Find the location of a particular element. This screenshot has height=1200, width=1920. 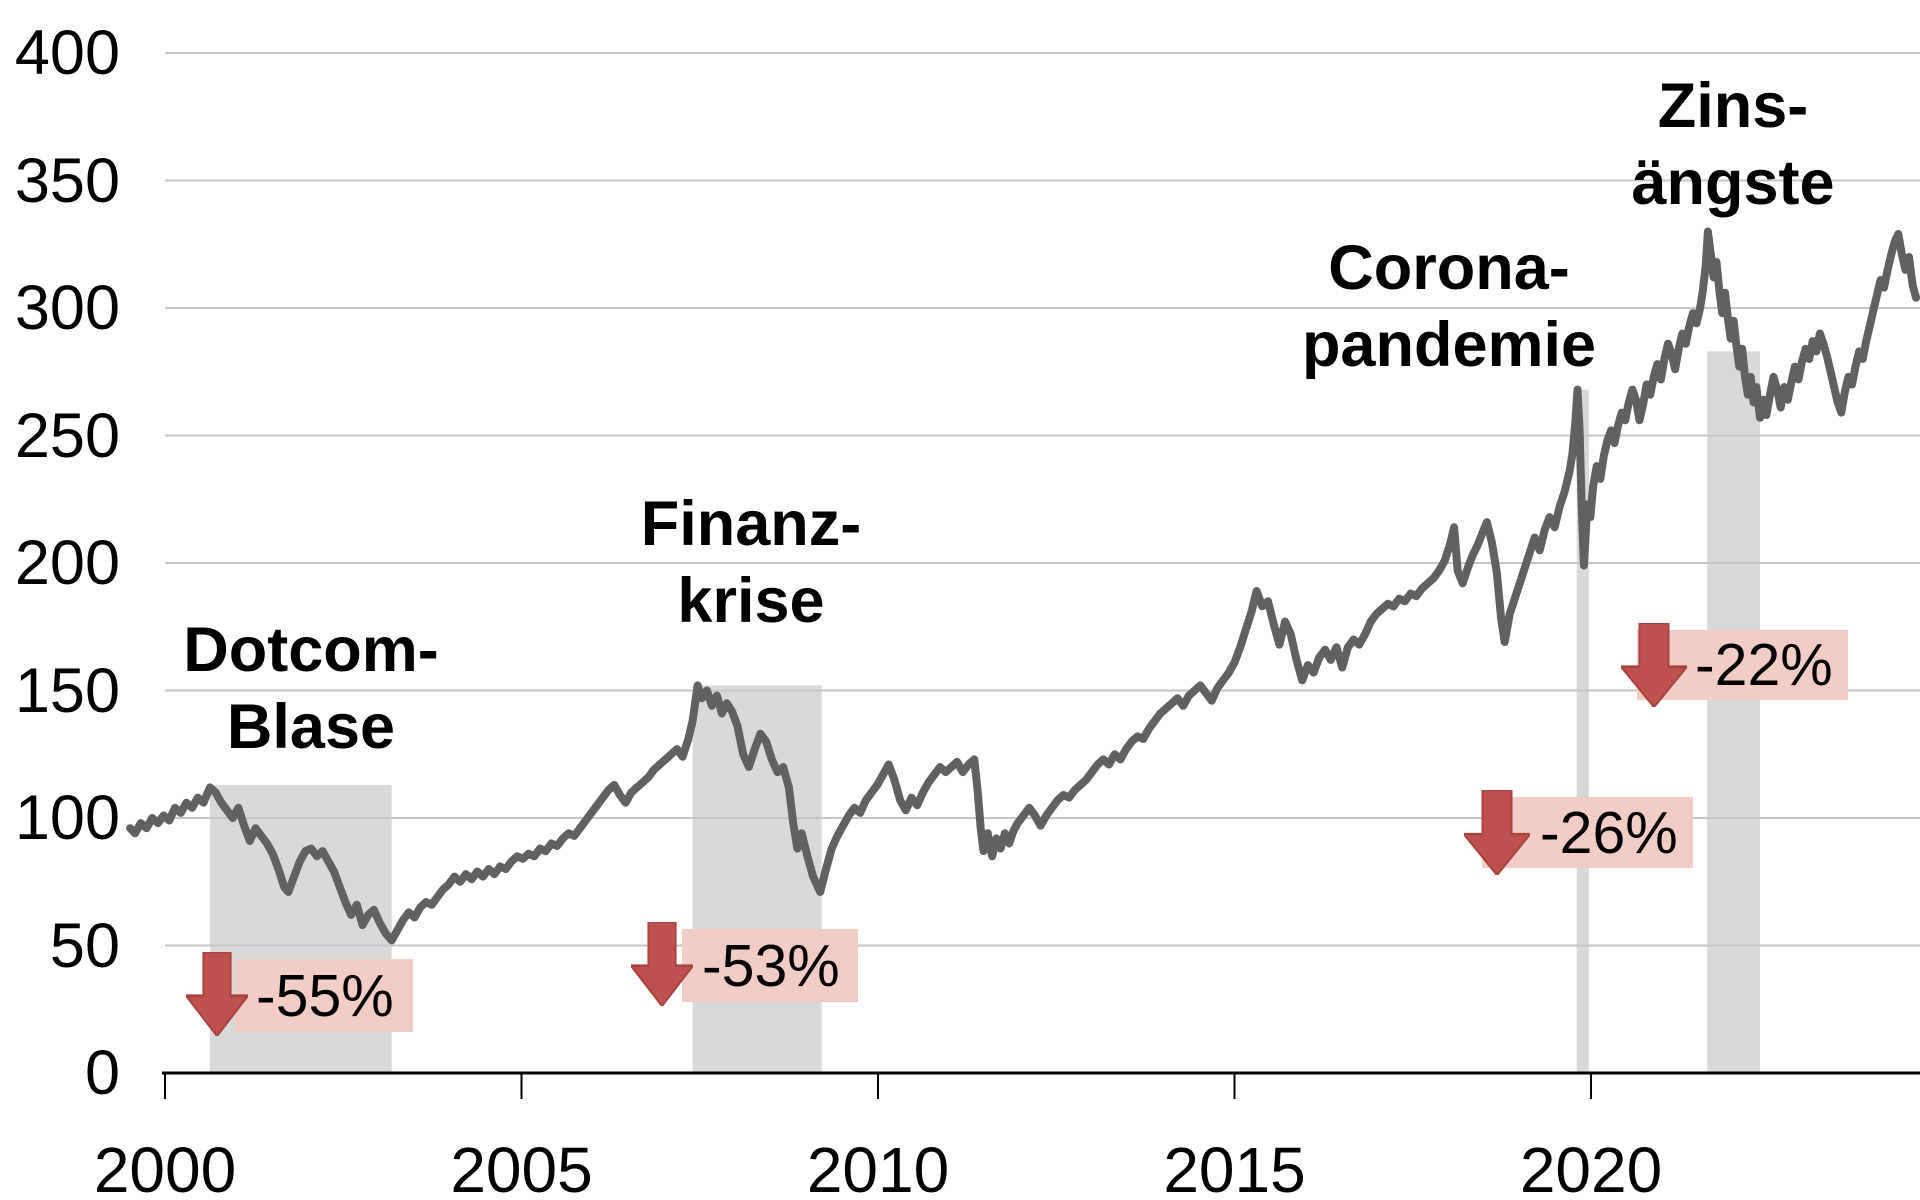

event-label-zinsaengste: Zins-ängste is located at coordinates (1732, 145).